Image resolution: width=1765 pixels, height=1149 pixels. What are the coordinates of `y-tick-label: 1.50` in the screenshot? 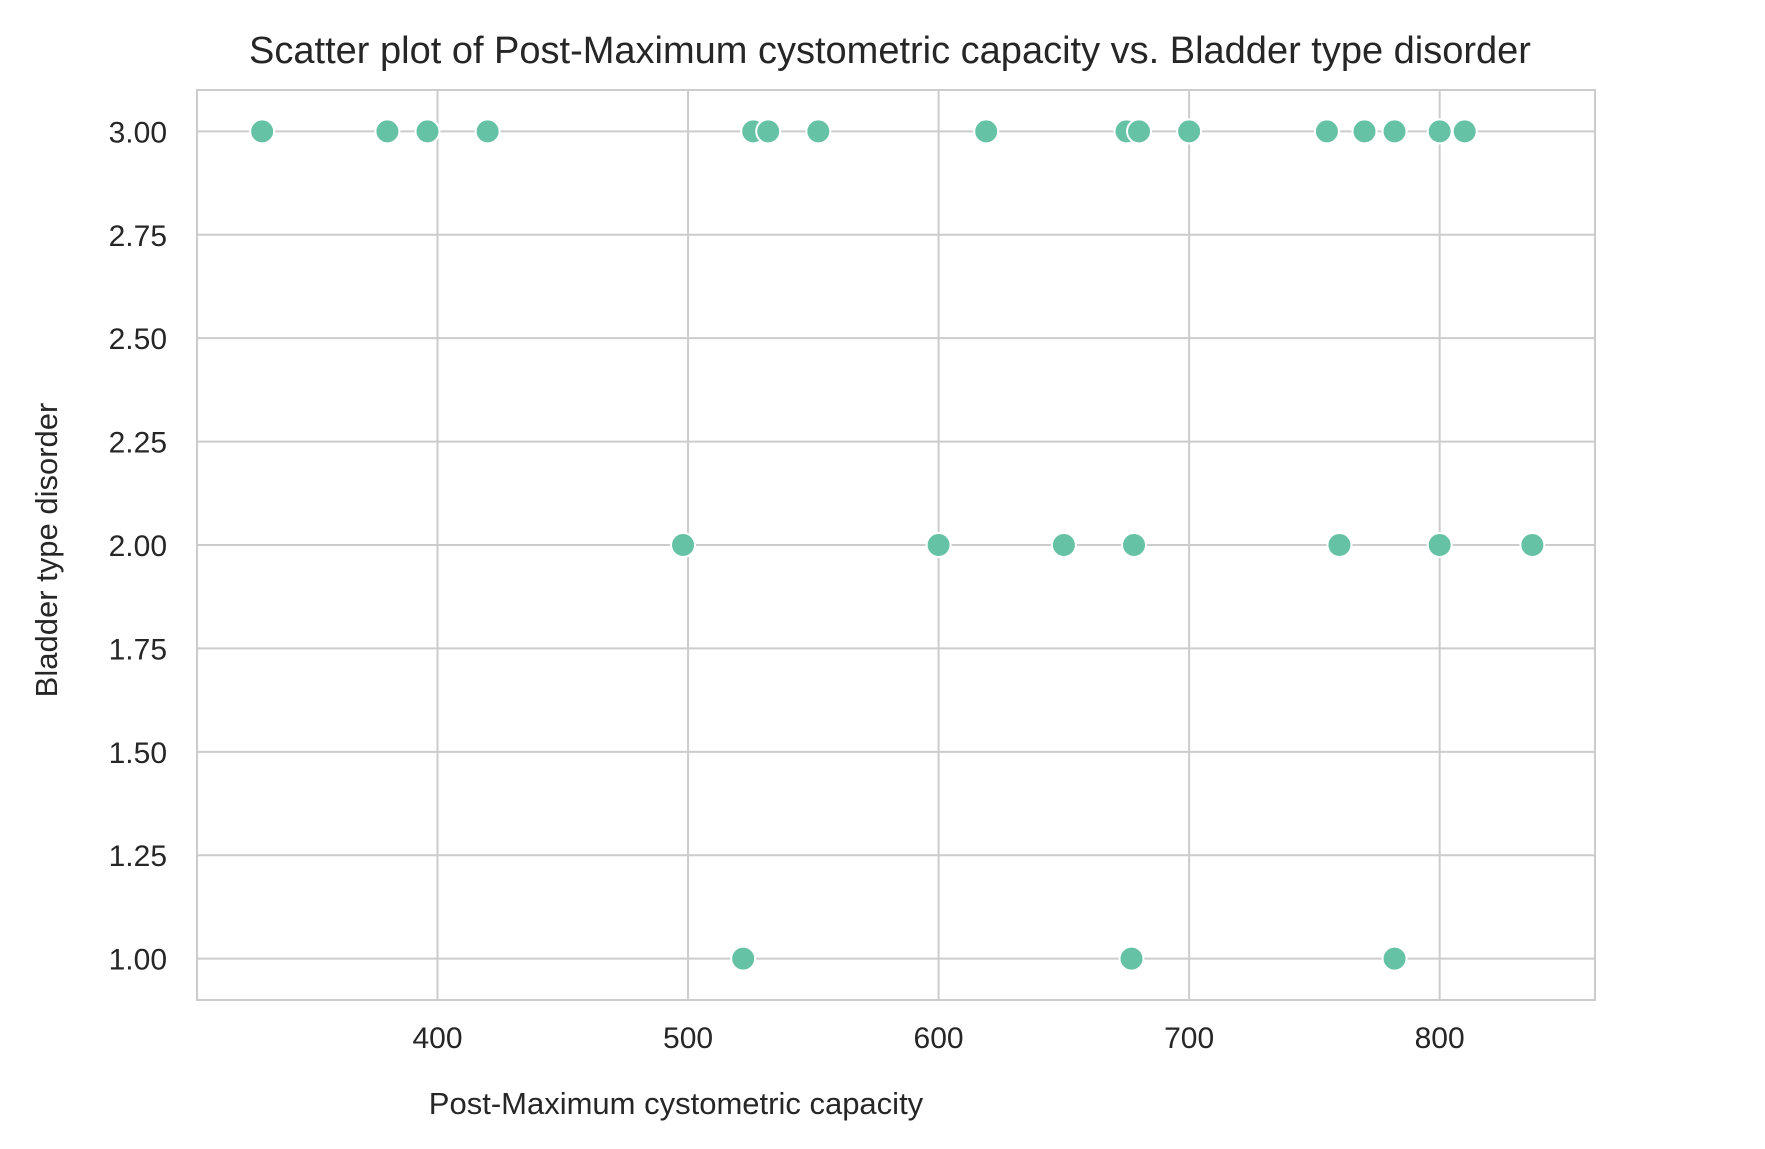 It's located at (138, 753).